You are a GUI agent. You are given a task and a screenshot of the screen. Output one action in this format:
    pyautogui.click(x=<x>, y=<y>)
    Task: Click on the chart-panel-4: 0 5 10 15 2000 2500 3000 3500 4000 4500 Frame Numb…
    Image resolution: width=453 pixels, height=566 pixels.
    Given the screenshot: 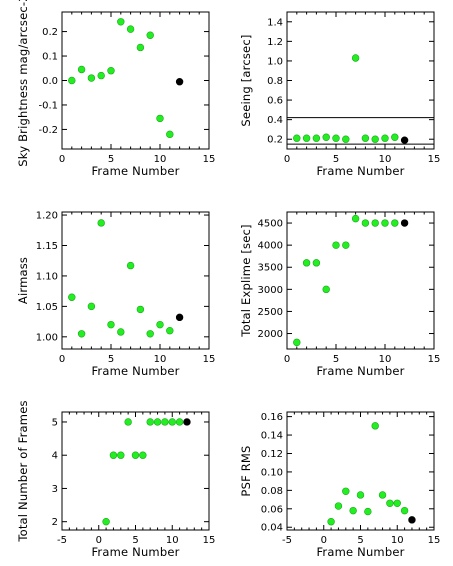 What is the action you would take?
    pyautogui.click(x=340, y=294)
    